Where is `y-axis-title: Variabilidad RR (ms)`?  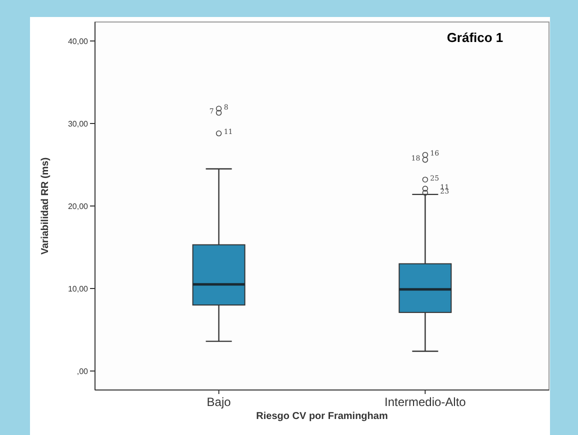
y-axis-title: Variabilidad RR (ms) is located at coordinates (45, 206).